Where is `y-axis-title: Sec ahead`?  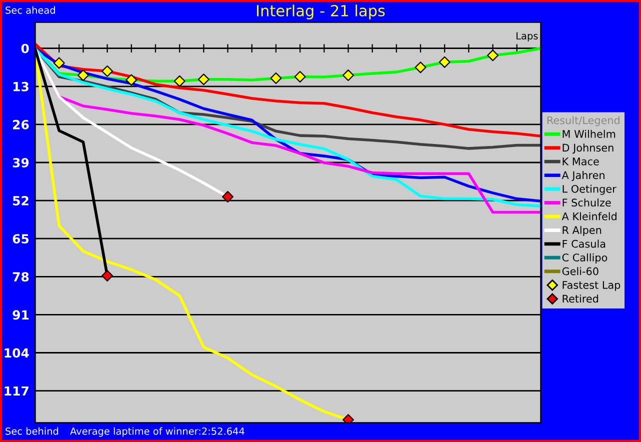
y-axis-title: Sec ahead is located at coordinates (30, 10).